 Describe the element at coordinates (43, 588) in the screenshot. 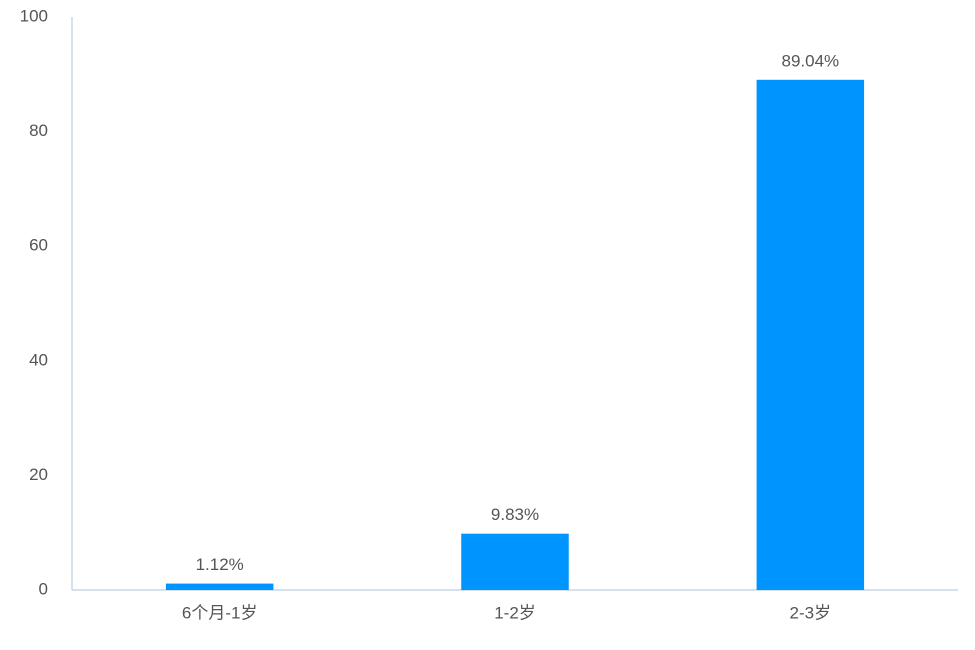

I see `y-tick-label: 0` at that location.